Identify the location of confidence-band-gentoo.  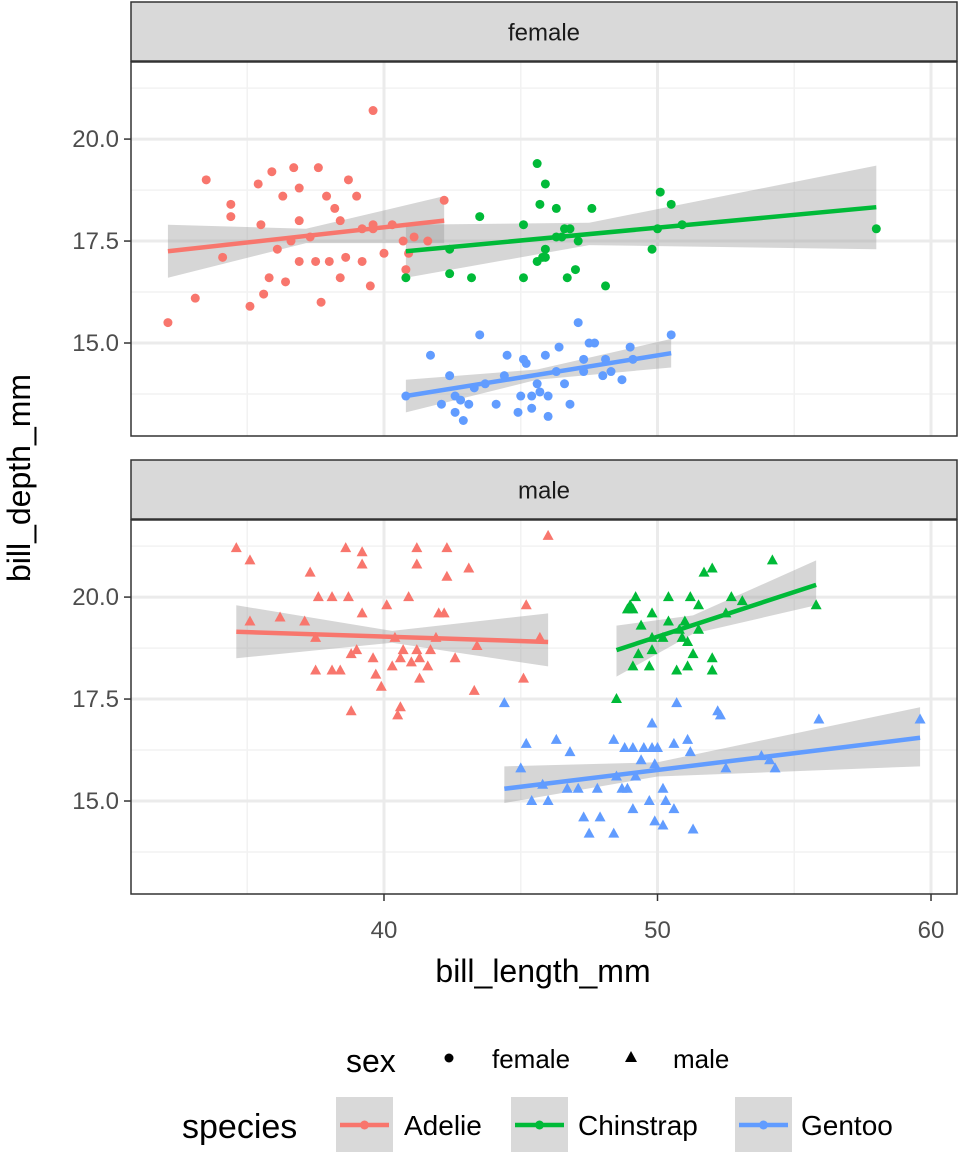
(712, 755).